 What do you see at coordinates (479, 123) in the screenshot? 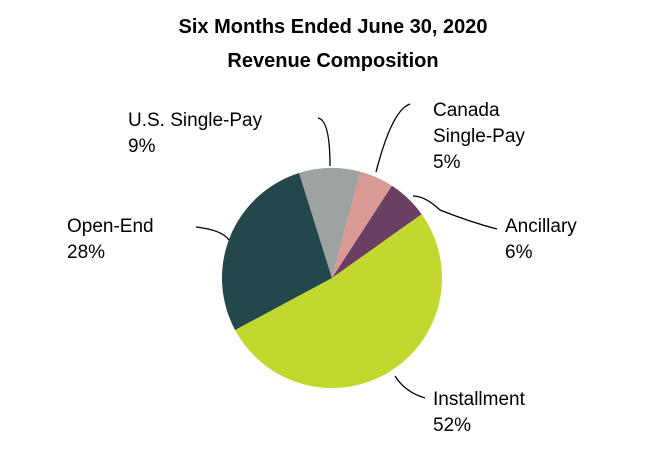
I see `slice-label: Canada Single-Pay` at bounding box center [479, 123].